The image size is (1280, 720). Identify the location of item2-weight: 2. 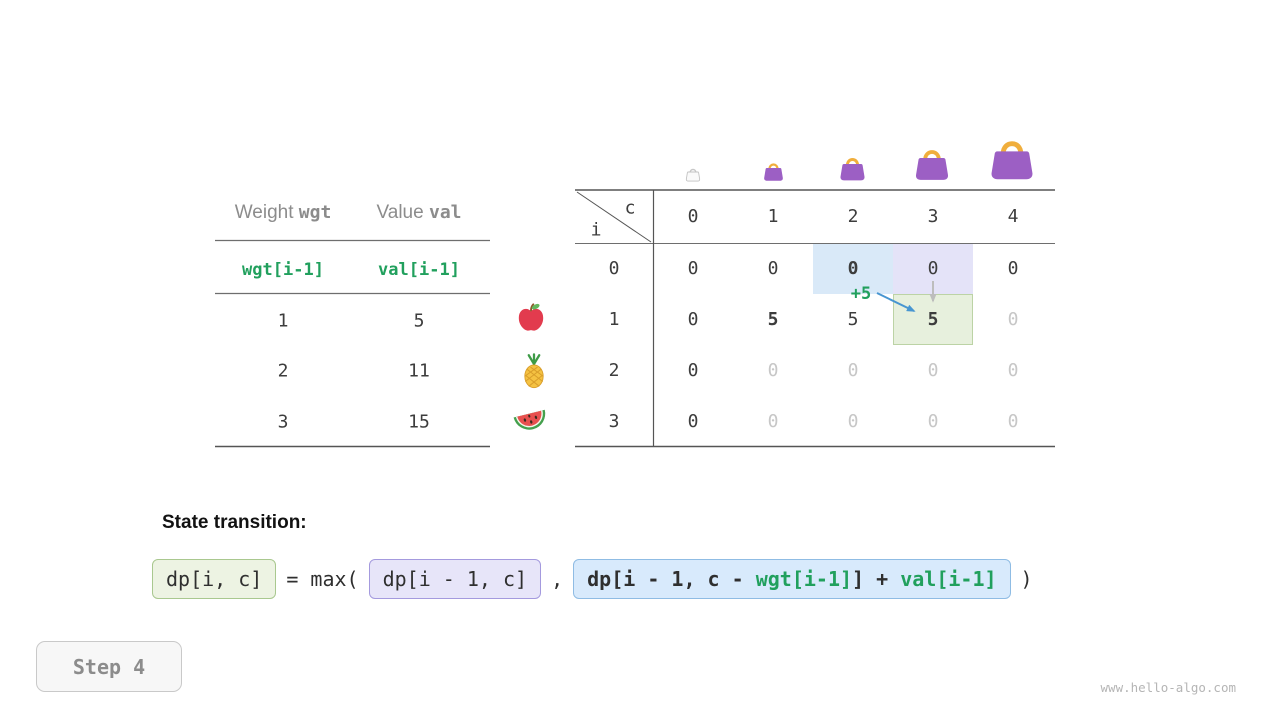
(283, 371).